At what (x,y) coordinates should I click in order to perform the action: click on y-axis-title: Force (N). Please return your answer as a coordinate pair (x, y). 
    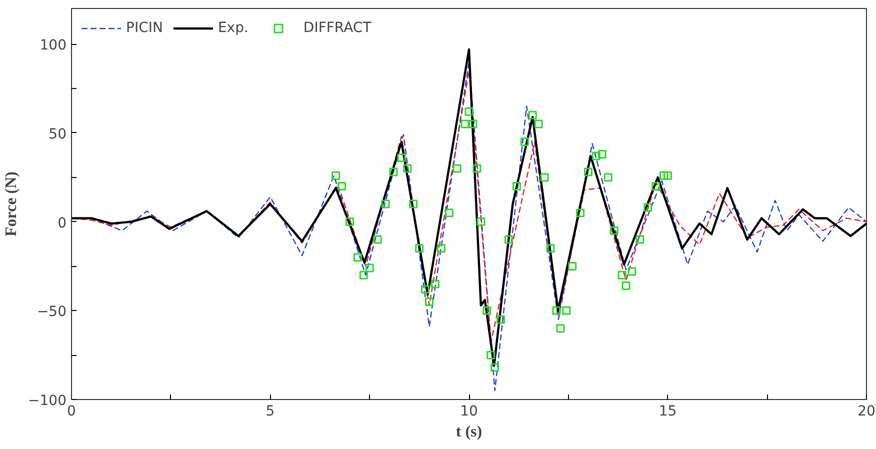
    Looking at the image, I should click on (11, 204).